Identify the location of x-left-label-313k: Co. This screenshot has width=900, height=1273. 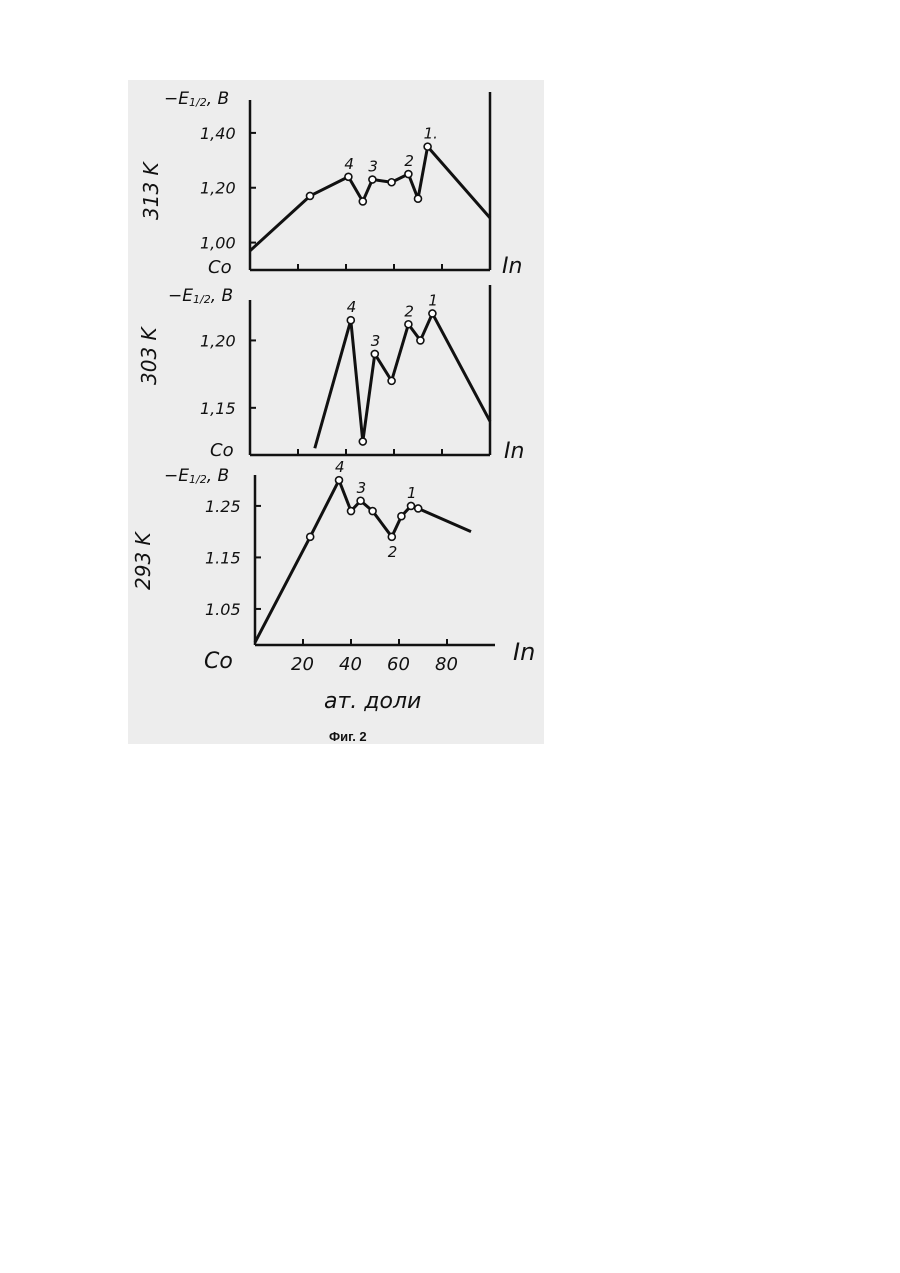
(220, 267).